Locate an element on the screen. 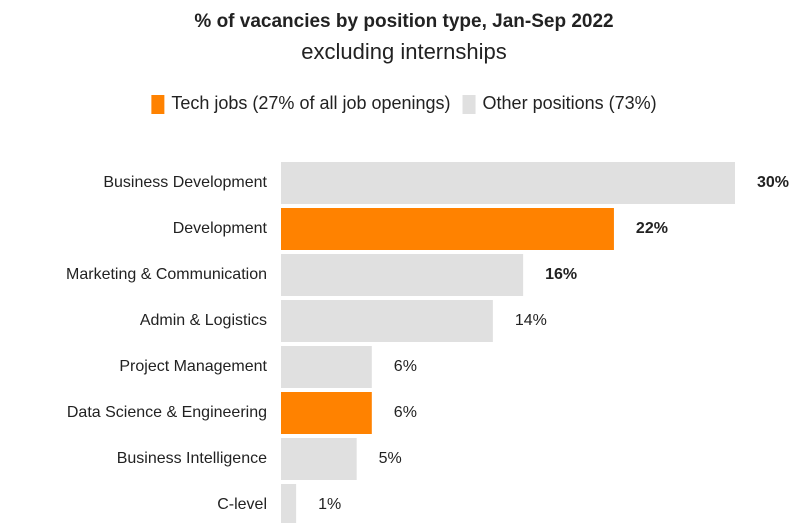 This screenshot has height=523, width=808. category-label: Data Science & Engineering is located at coordinates (167, 412).